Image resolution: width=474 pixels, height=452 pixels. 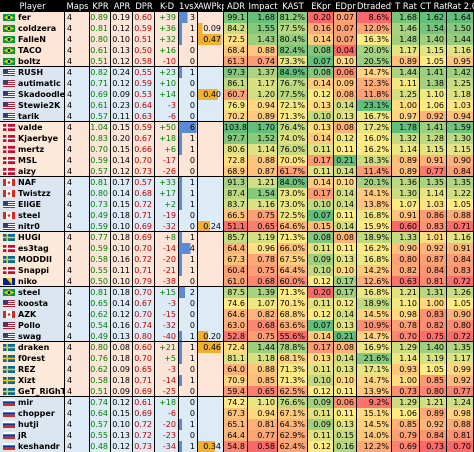 What do you see at coordinates (121, 281) in the screenshot?
I see `cell-apr: 0.10` at bounding box center [121, 281].